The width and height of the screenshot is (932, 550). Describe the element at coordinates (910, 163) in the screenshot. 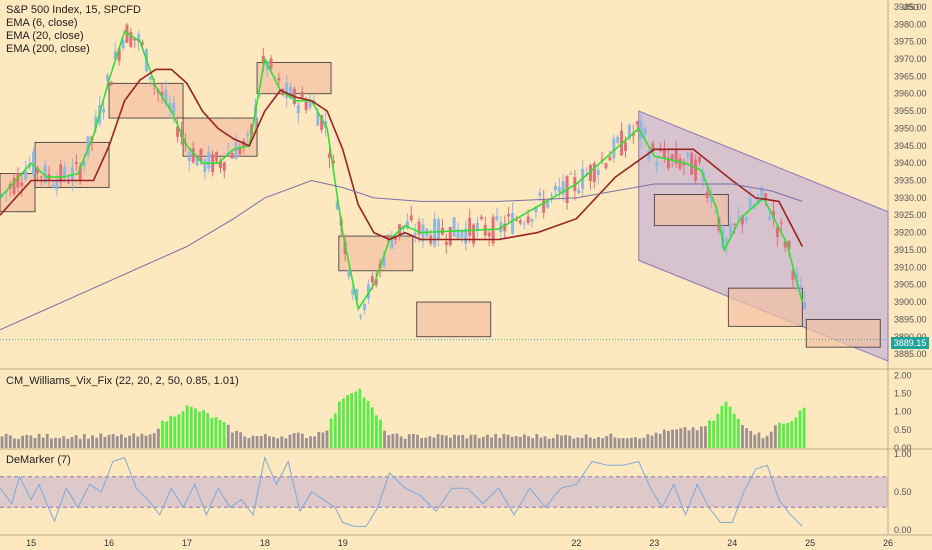

I see `y-tick-label: 3940.00` at that location.